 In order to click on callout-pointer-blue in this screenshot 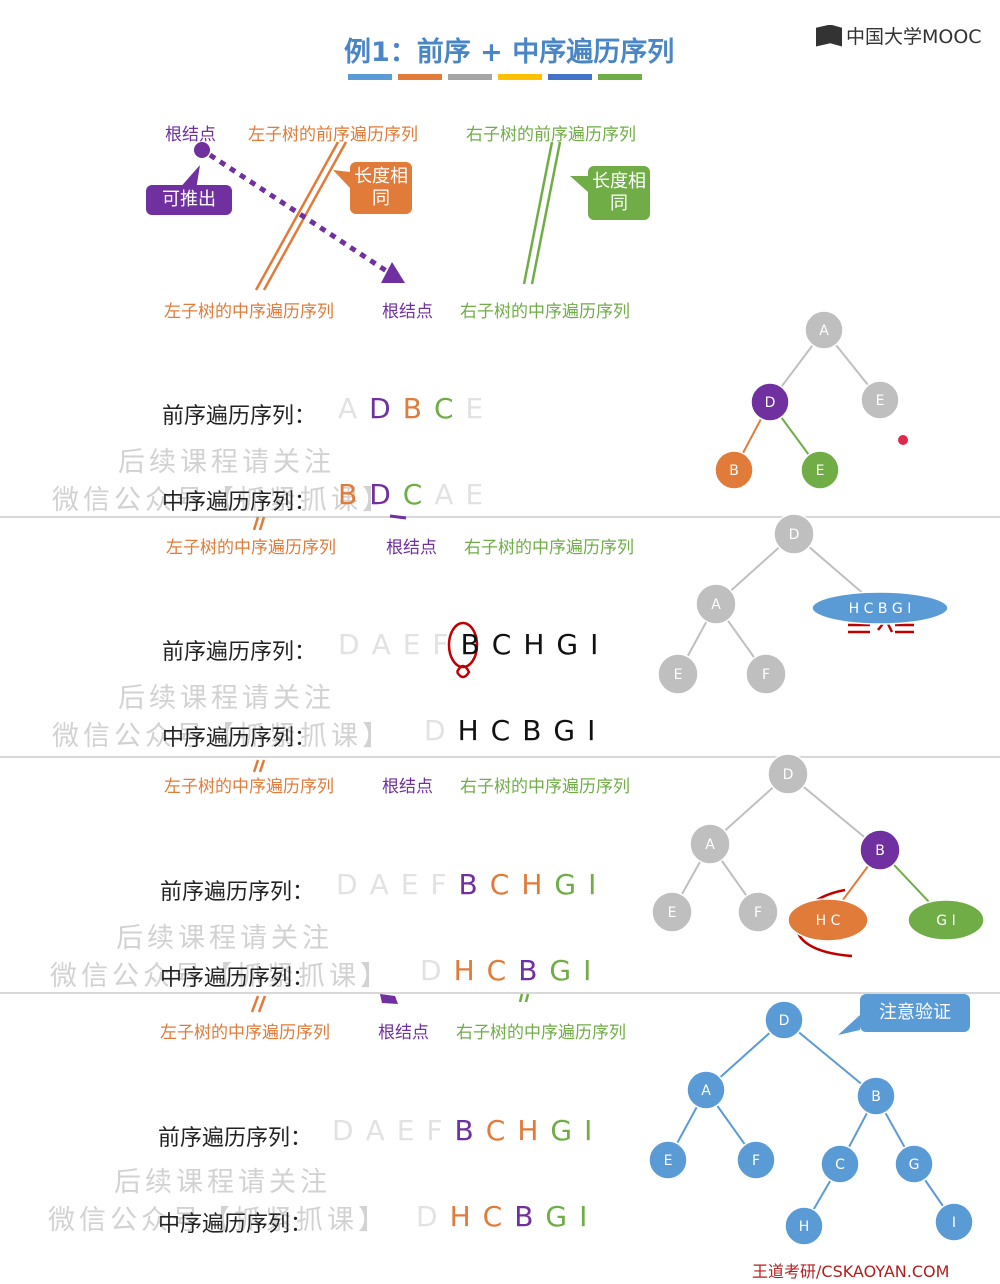, I will do `click(849, 1025)`.